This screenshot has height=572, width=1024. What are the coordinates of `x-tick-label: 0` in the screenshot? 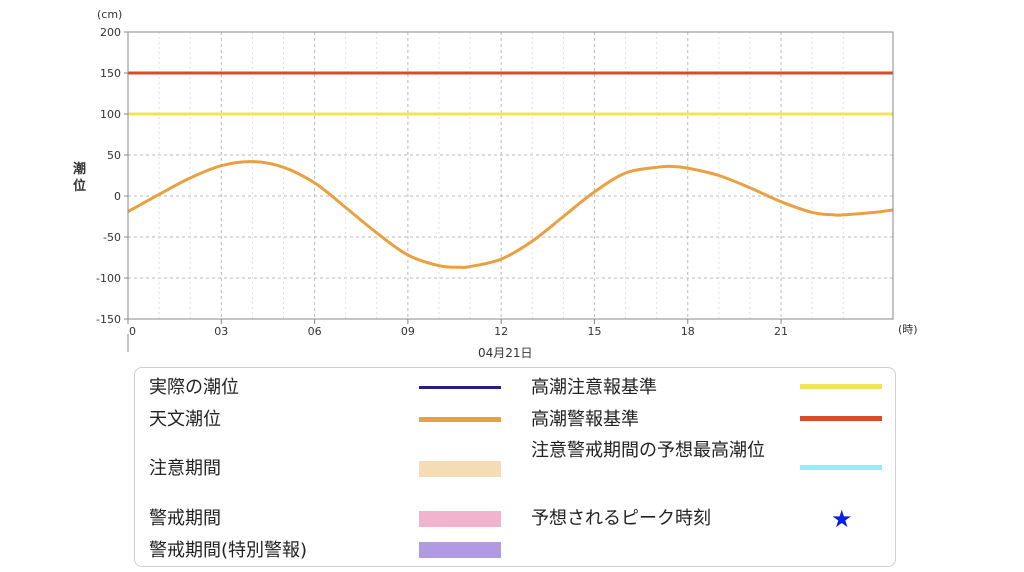 It's located at (132, 331).